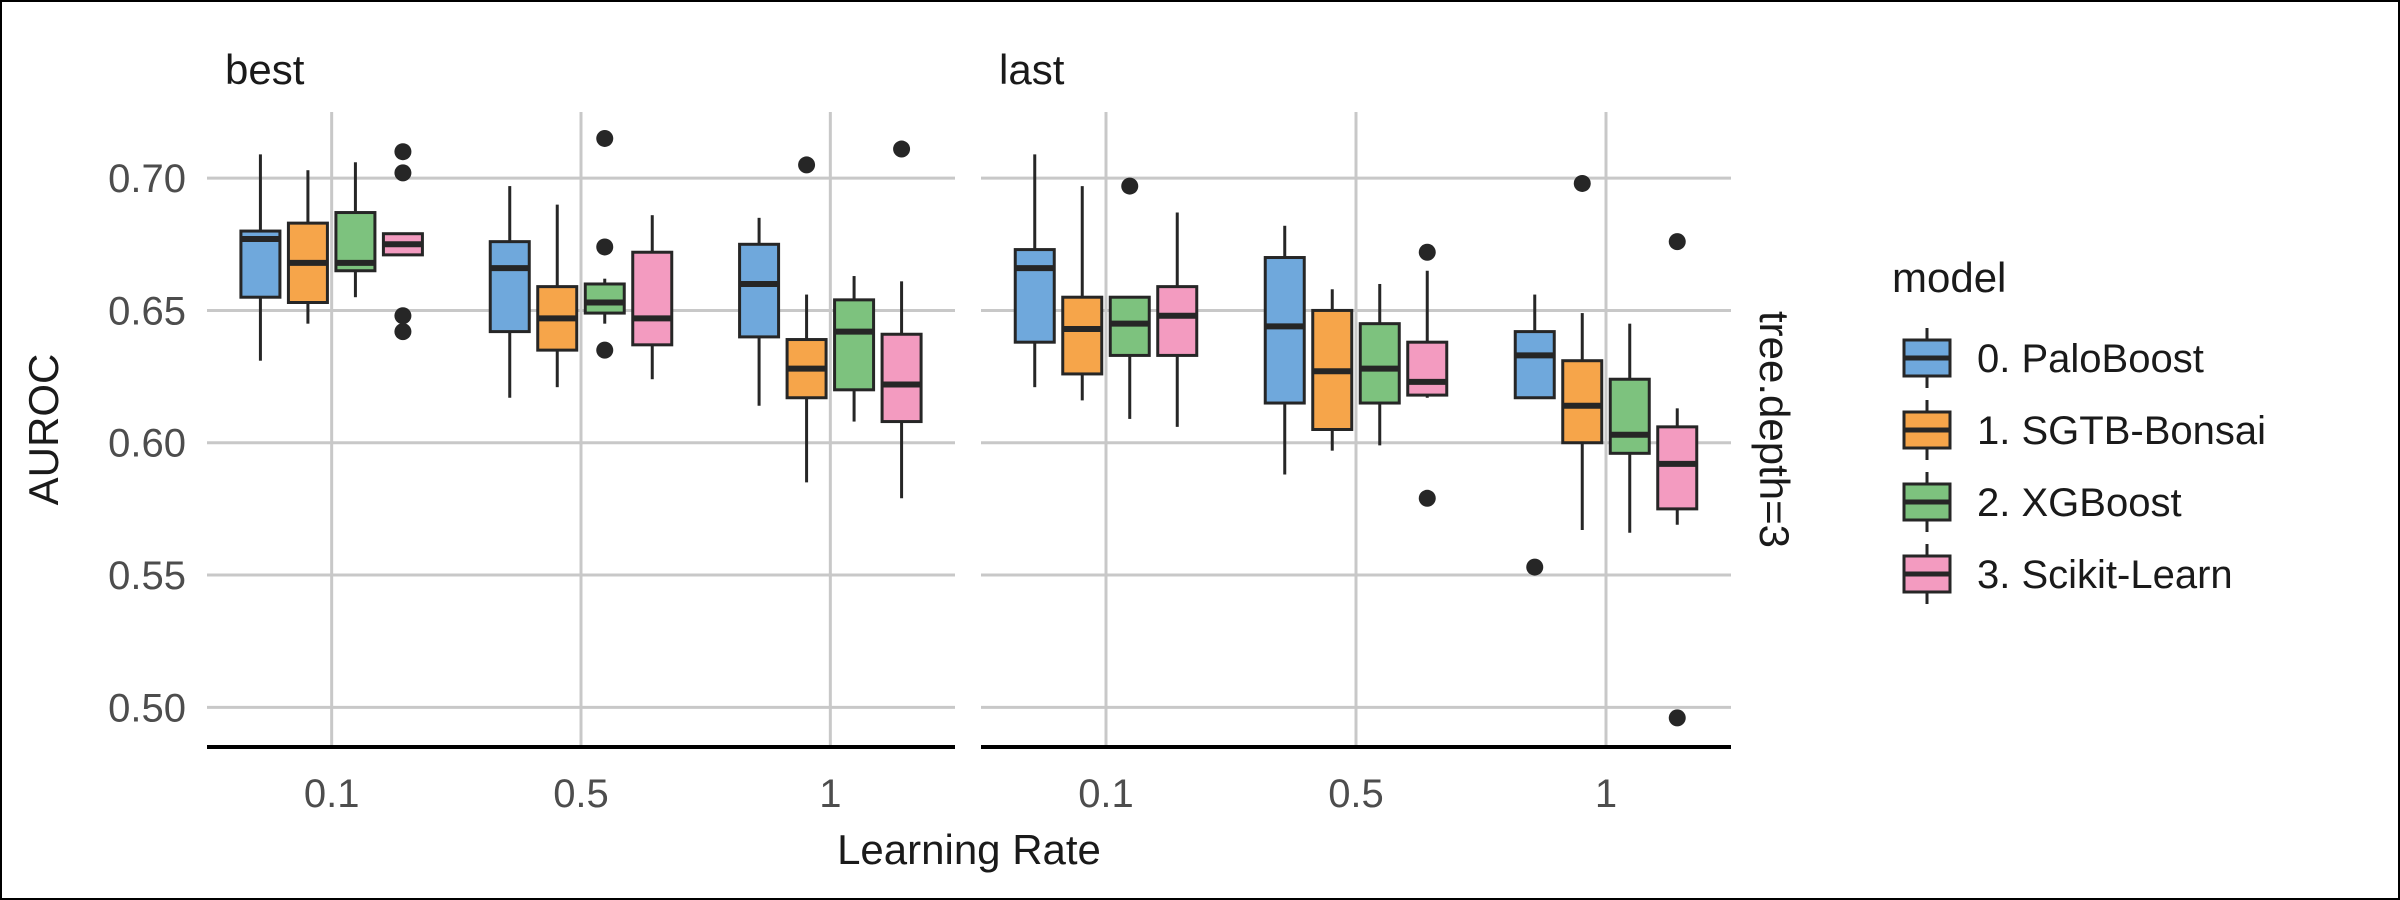  I want to click on box-last-0.5-model-3, so click(1427, 375).